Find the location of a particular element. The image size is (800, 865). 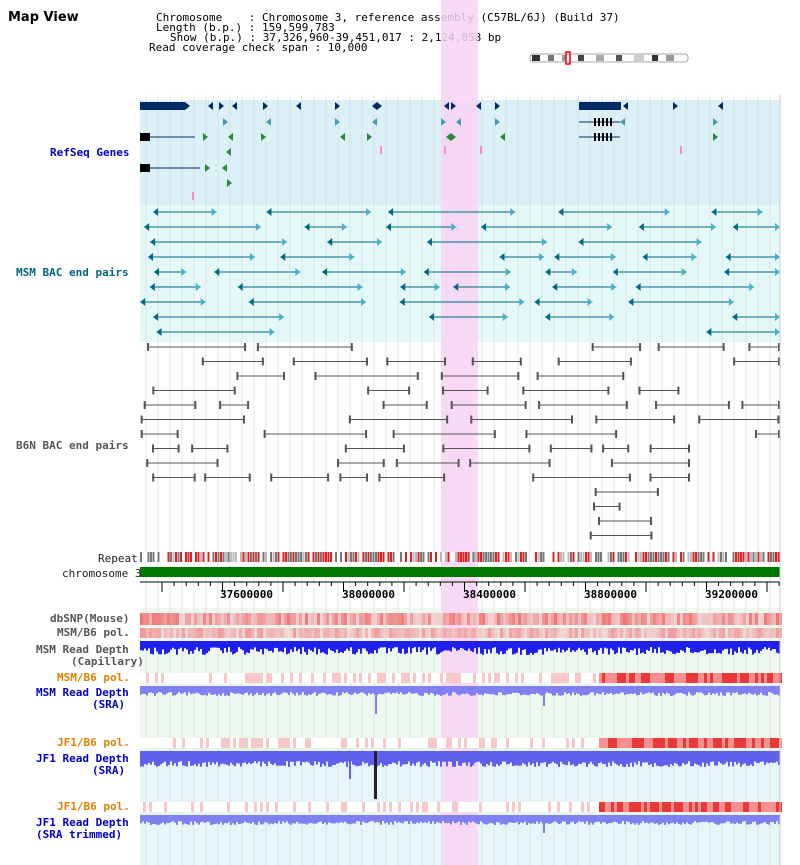

msm-depth-capillary-sub-label: (Capillary) is located at coordinates (107, 661).